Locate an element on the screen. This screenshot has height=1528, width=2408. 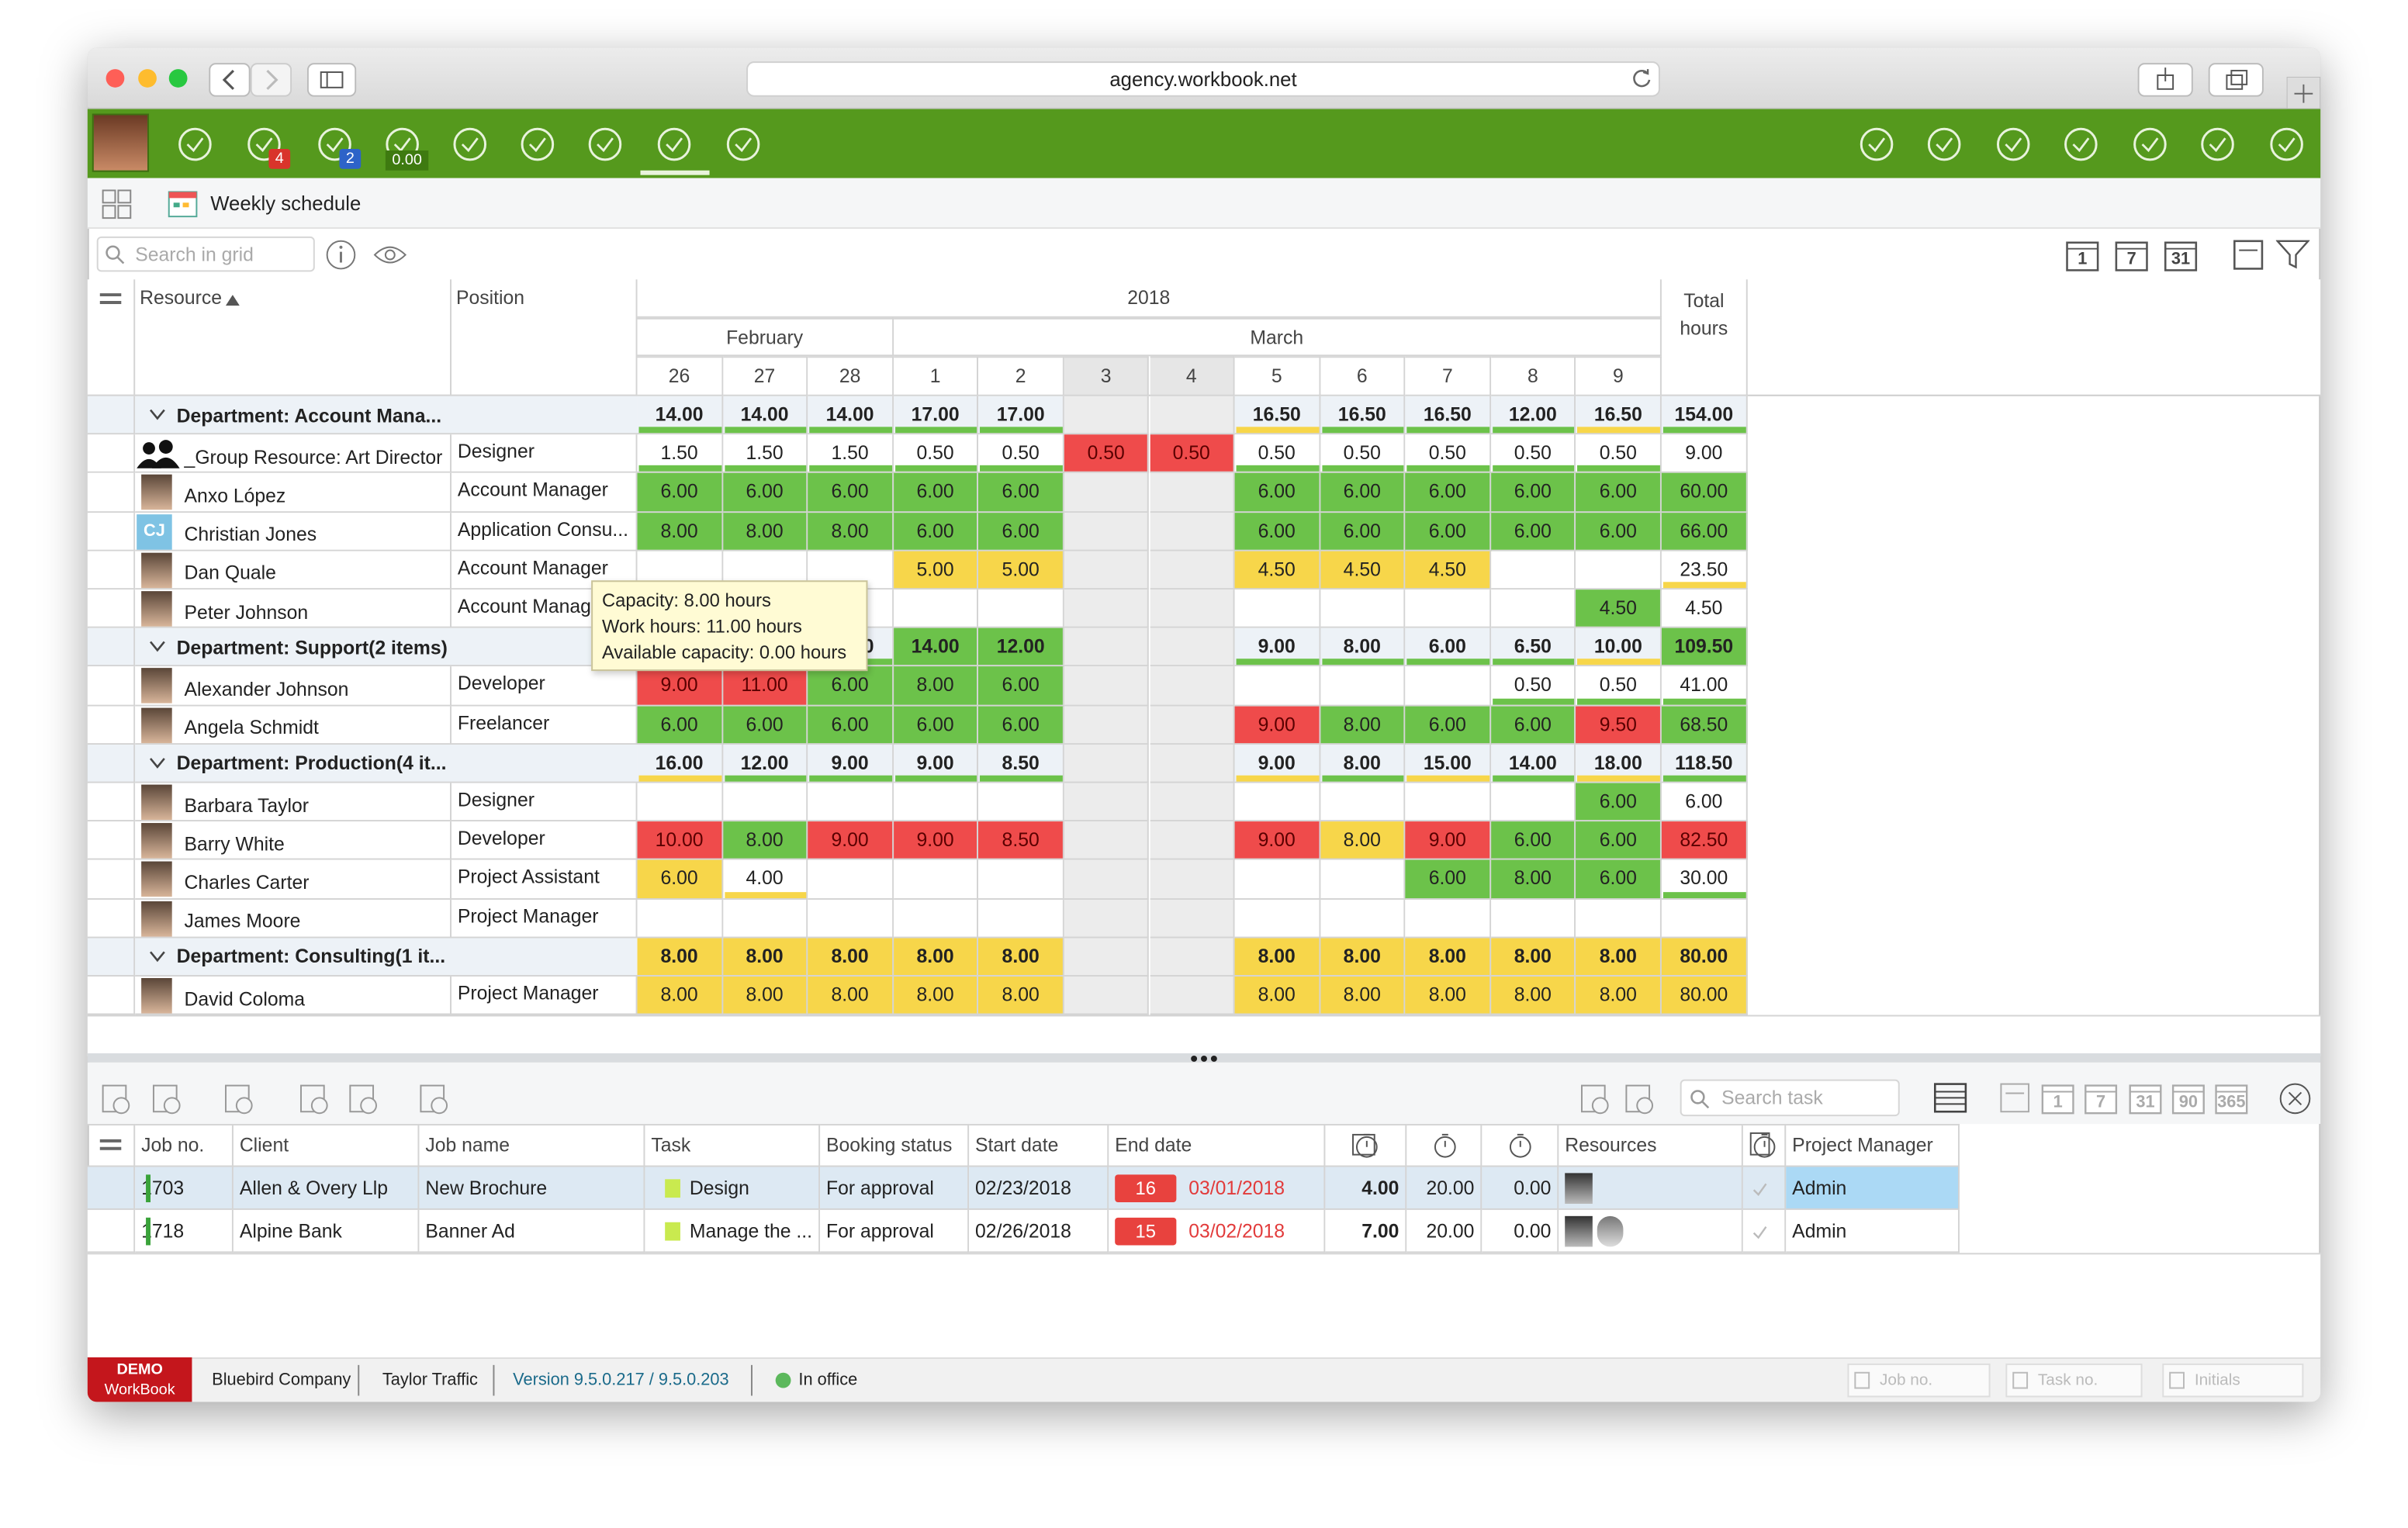
task-column-header: Project Manager is located at coordinates (1873, 1145).